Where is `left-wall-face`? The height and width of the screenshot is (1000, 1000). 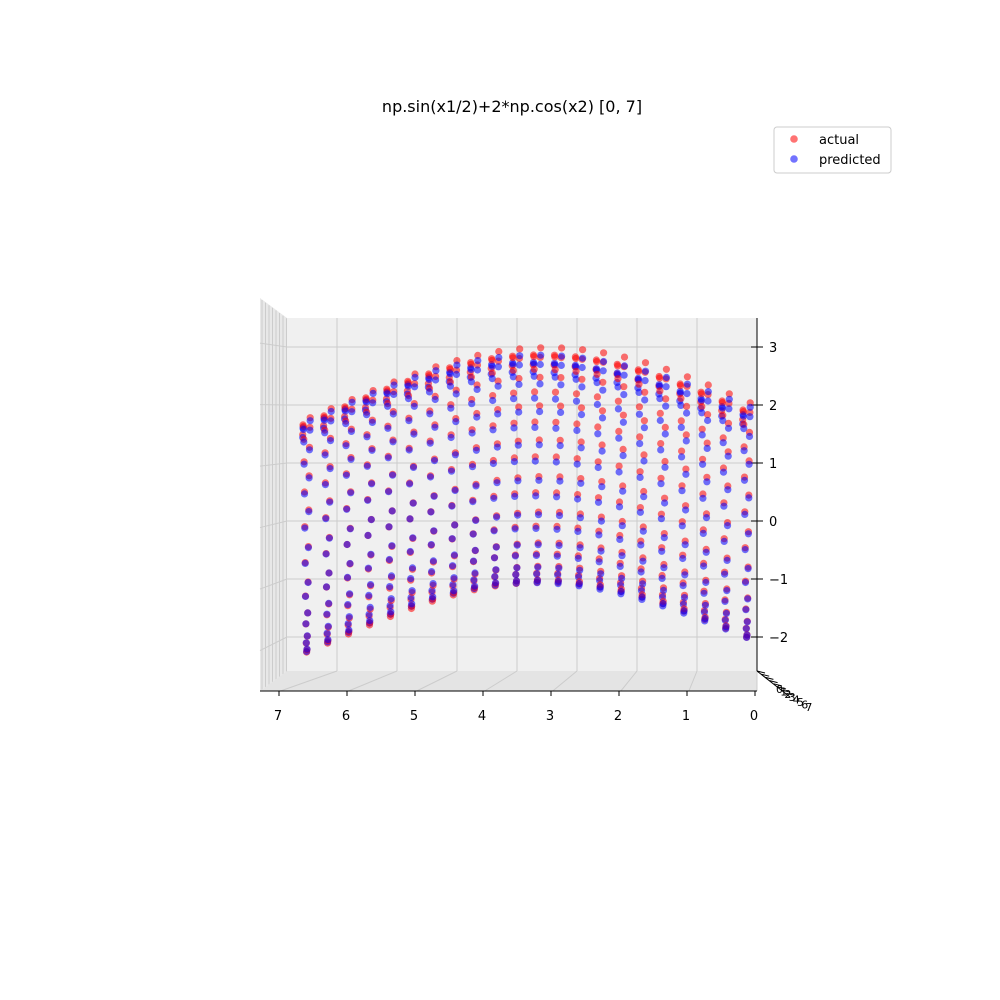
left-wall-face is located at coordinates (273, 494).